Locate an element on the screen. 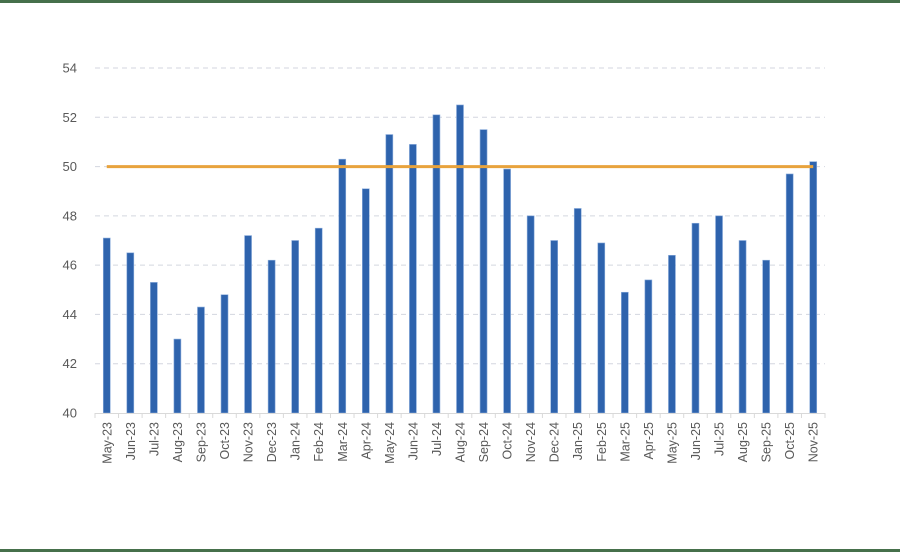 The image size is (900, 552). x-tick-label: Jan-25 is located at coordinates (578, 441).